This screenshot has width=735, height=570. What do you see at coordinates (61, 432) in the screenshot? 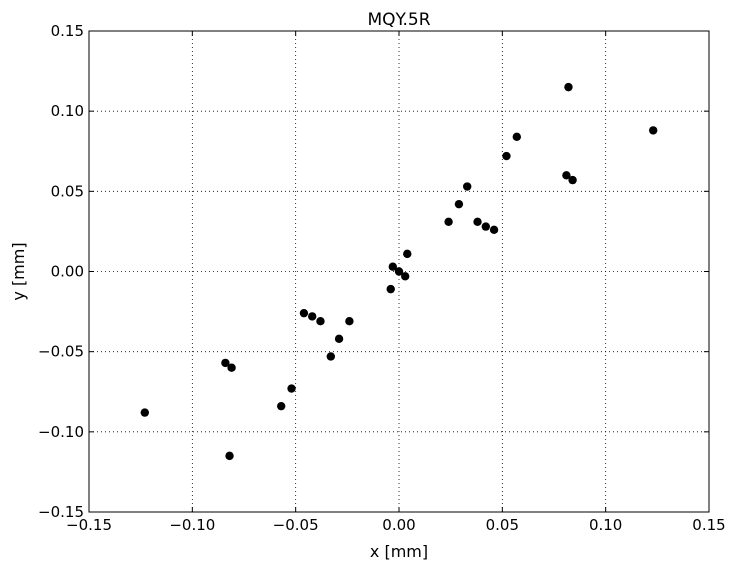
I see `y-tick-label: −0.10` at bounding box center [61, 432].